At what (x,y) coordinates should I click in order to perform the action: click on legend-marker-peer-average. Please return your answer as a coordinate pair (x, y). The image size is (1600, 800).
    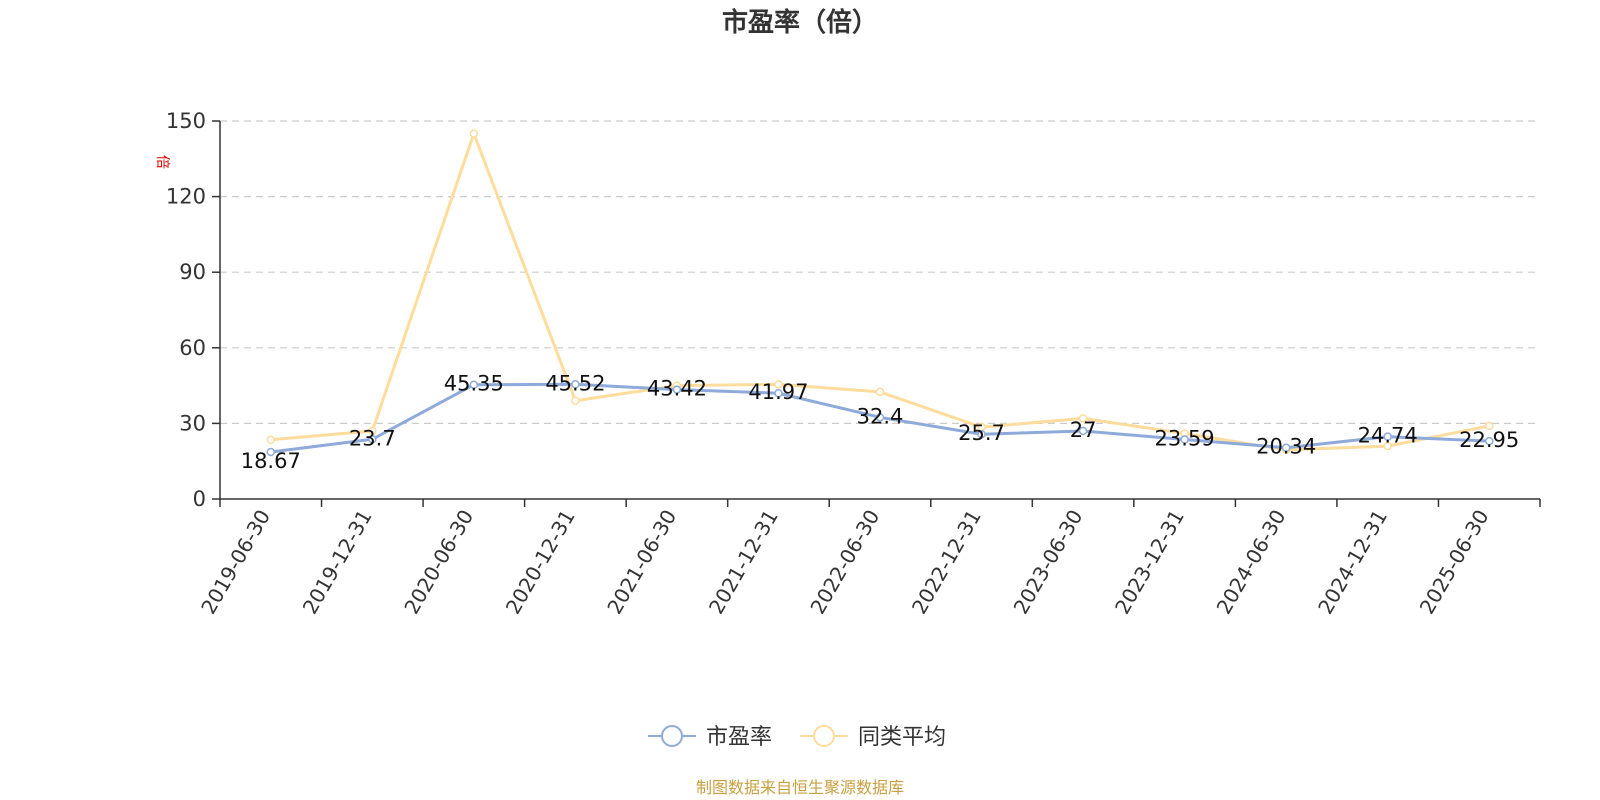
    Looking at the image, I should click on (824, 736).